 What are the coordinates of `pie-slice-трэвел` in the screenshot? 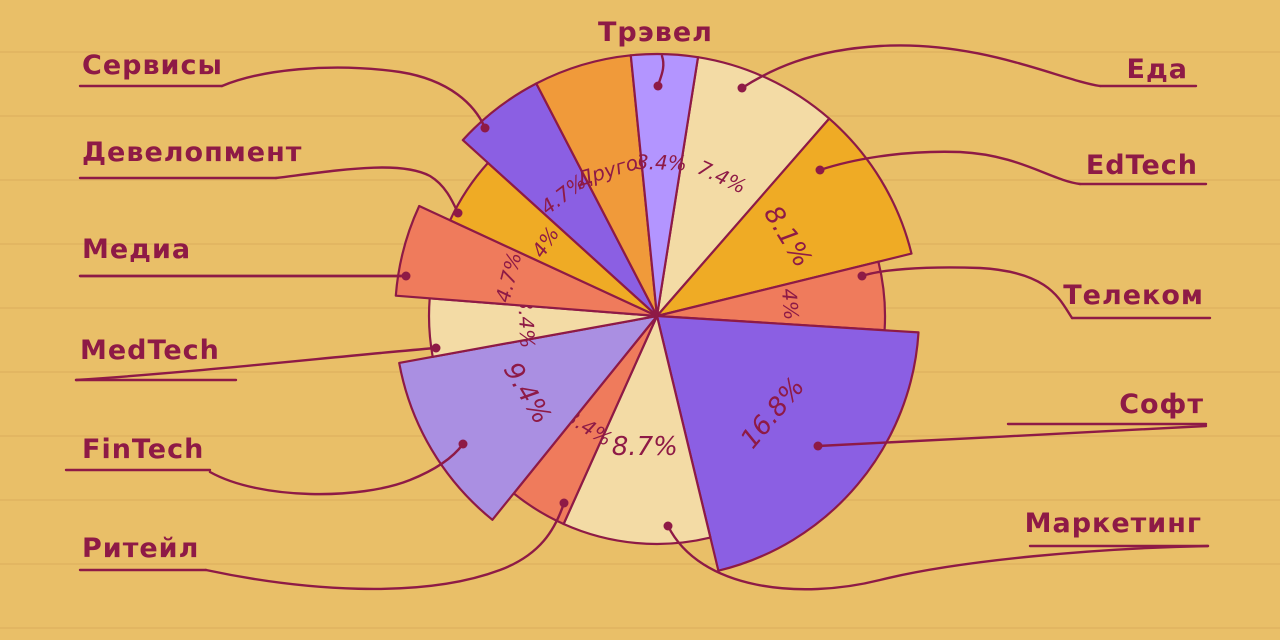 It's located at (664, 185).